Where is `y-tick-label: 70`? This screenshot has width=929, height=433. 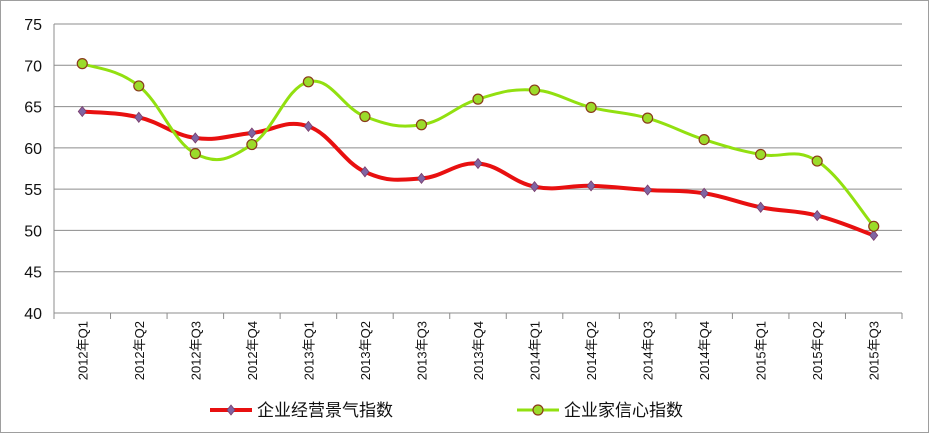 y-tick-label: 70 is located at coordinates (33, 66).